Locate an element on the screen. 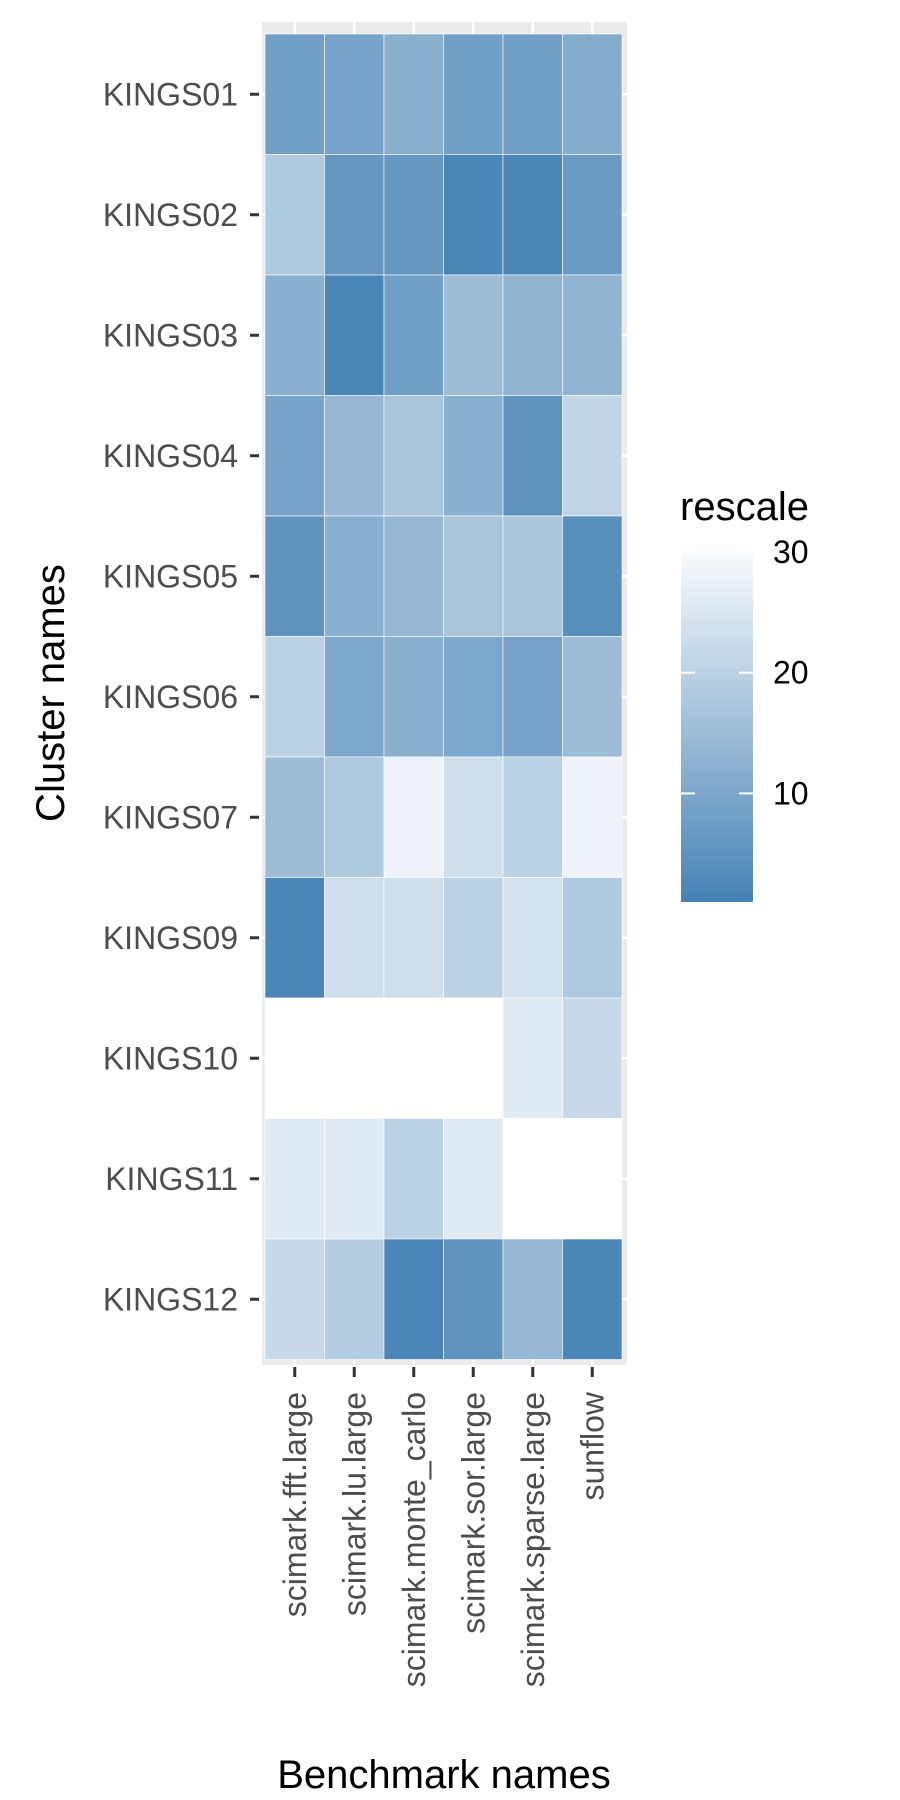 The height and width of the screenshot is (1800, 900). x-axis-title: Benchmark names is located at coordinates (443, 1775).